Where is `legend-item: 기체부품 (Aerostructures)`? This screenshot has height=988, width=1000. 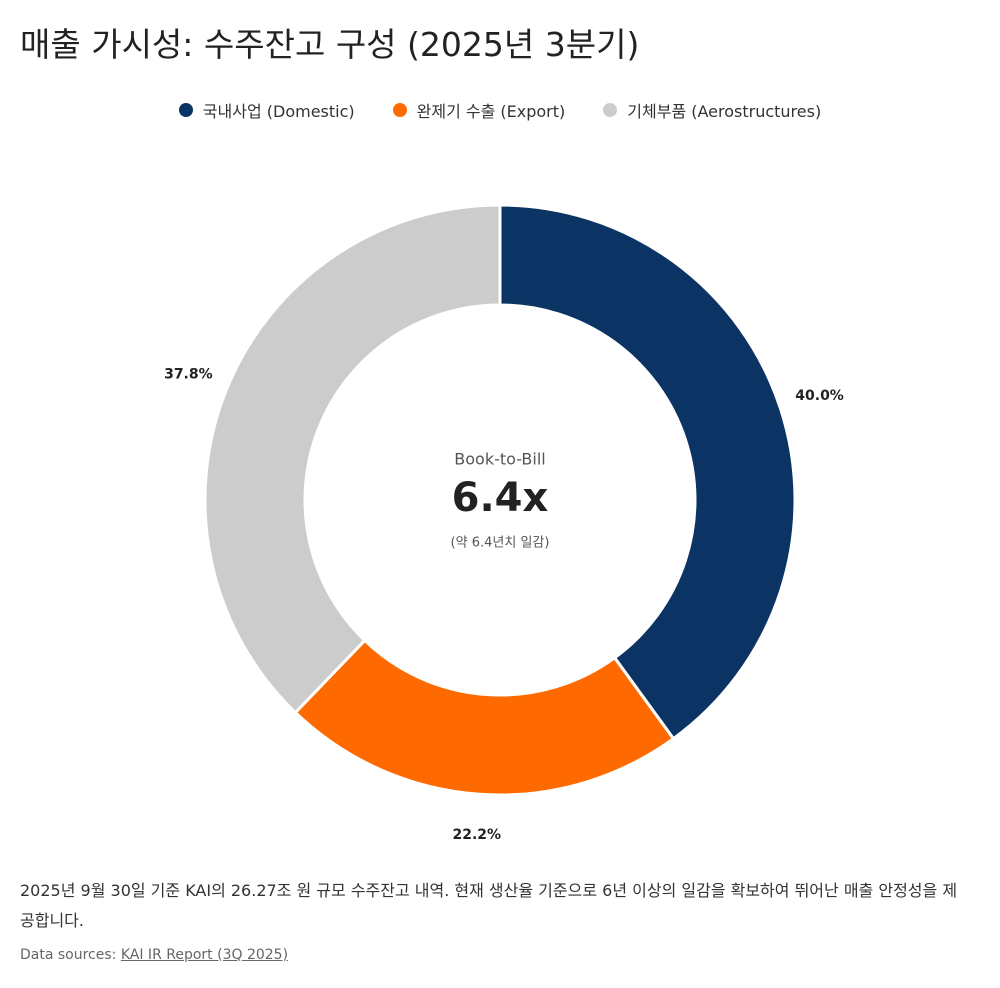 legend-item: 기체부품 (Aerostructures) is located at coordinates (712, 110).